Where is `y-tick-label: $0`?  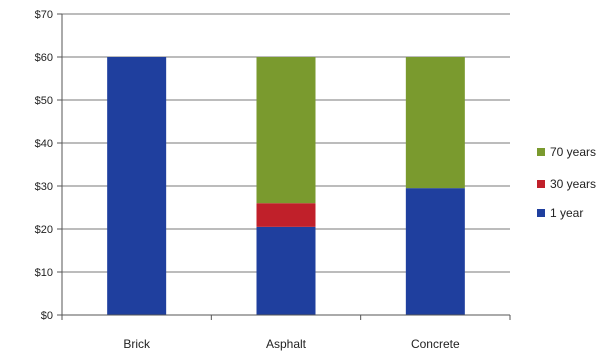
y-tick-label: $0 is located at coordinates (47, 316).